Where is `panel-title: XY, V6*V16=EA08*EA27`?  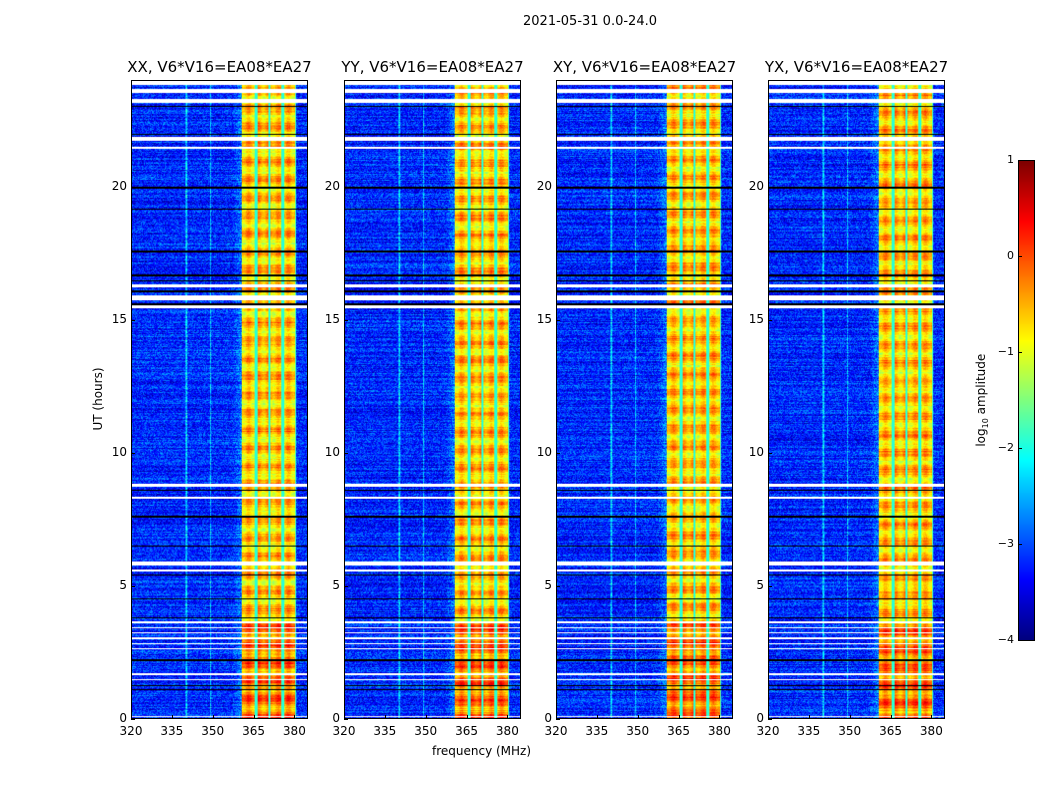 panel-title: XY, V6*V16=EA08*EA27 is located at coordinates (644, 67).